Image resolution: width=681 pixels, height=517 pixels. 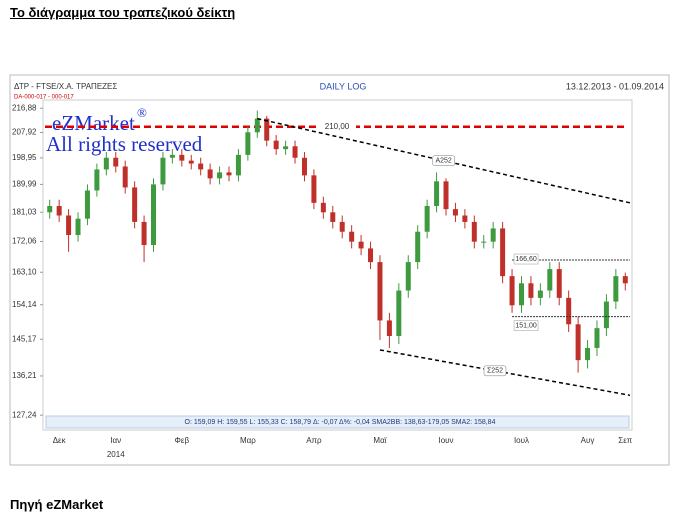 I want to click on trend-label: Σ252, so click(x=495, y=371).